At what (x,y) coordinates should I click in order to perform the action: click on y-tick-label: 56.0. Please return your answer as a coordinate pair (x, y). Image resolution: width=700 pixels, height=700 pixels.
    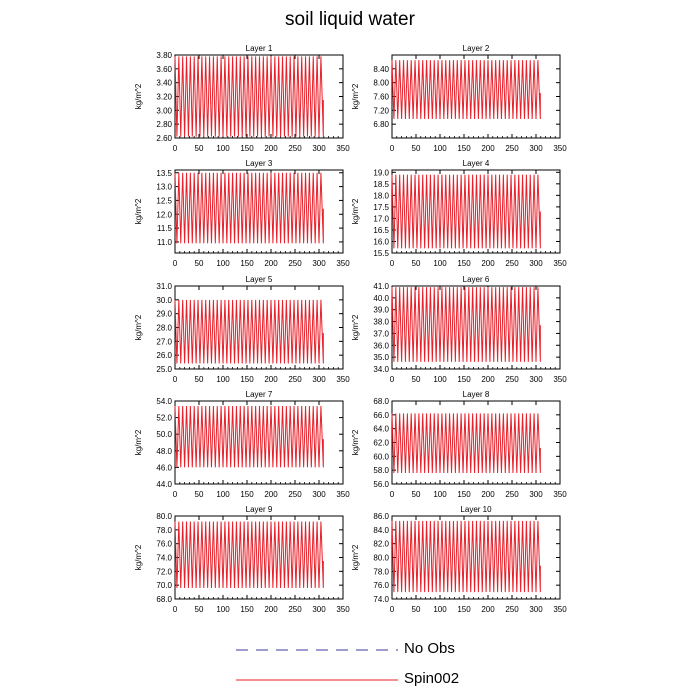
    Looking at the image, I should click on (381, 484).